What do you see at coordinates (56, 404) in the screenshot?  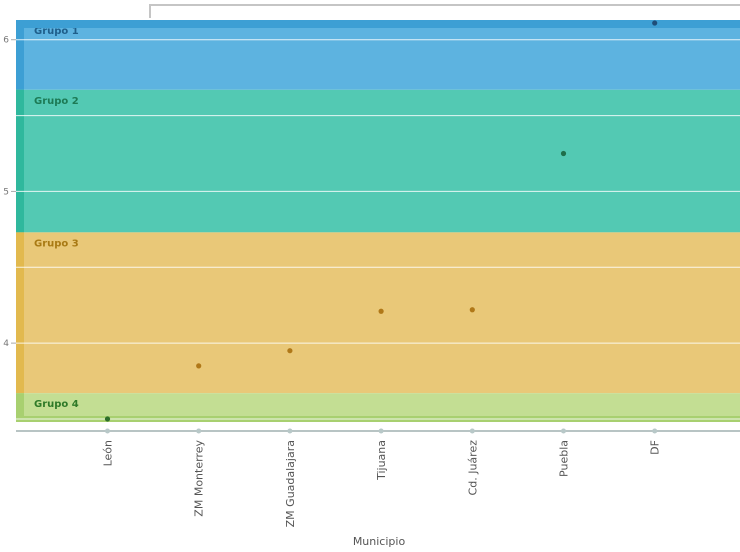 I see `band-label-4: Grupo 4` at bounding box center [56, 404].